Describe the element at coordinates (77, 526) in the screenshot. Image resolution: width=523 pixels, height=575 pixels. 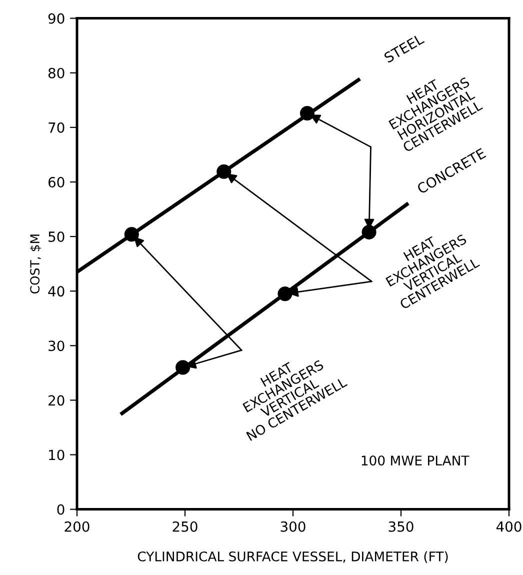
I see `x-tick-label: 200` at that location.